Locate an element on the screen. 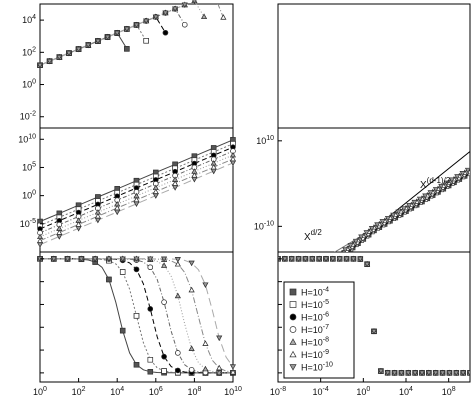 The image size is (474, 416). y-tick-label: 10² is located at coordinates (29, 51).